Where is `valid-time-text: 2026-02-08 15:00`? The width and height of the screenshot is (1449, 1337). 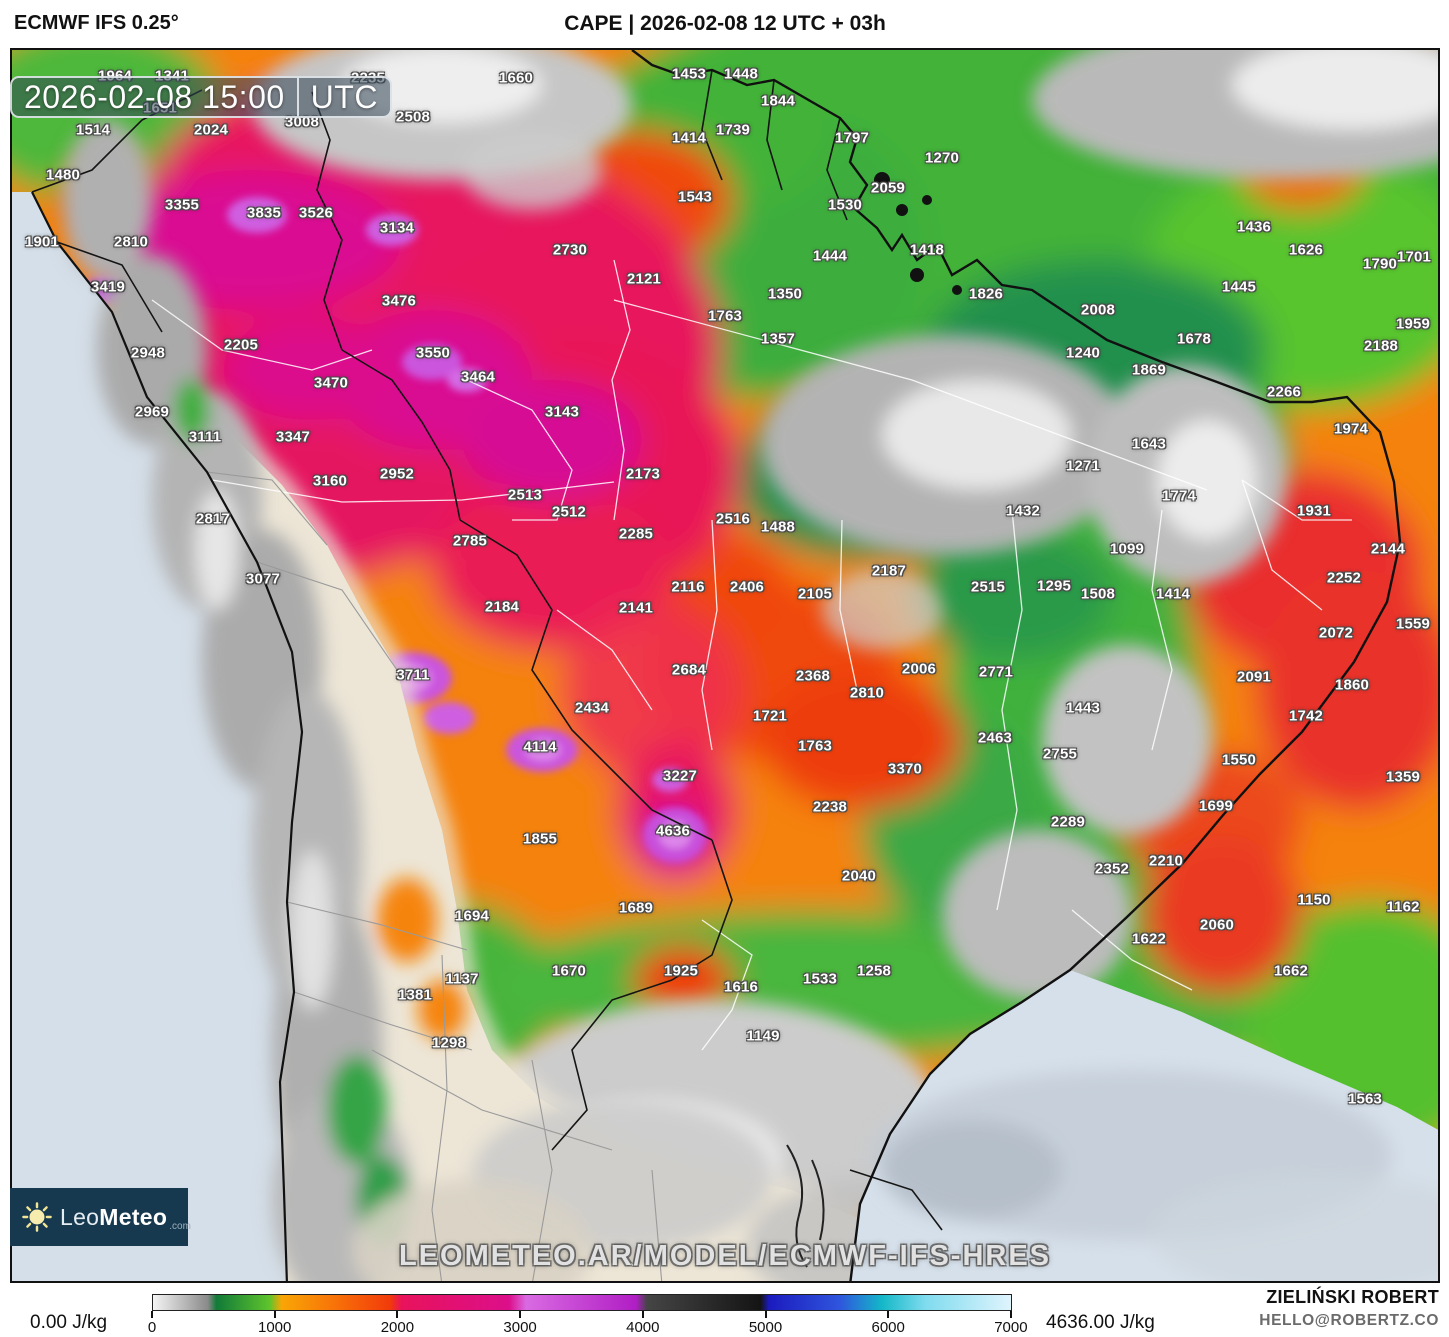 valid-time-text: 2026-02-08 15:00 is located at coordinates (154, 96).